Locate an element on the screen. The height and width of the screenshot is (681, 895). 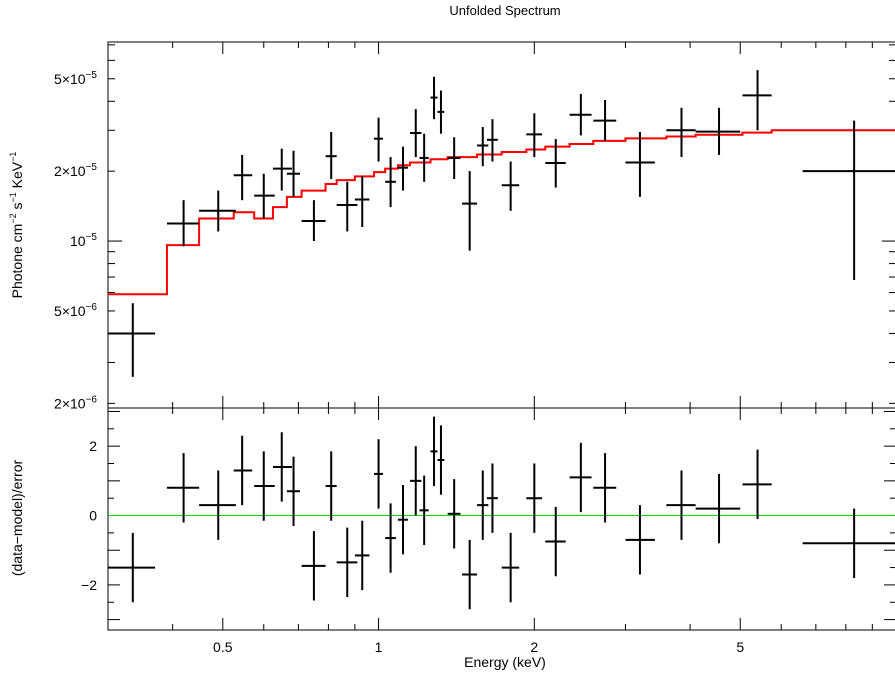
y-tick-label: 2×10⁻⁶ is located at coordinates (75, 402).